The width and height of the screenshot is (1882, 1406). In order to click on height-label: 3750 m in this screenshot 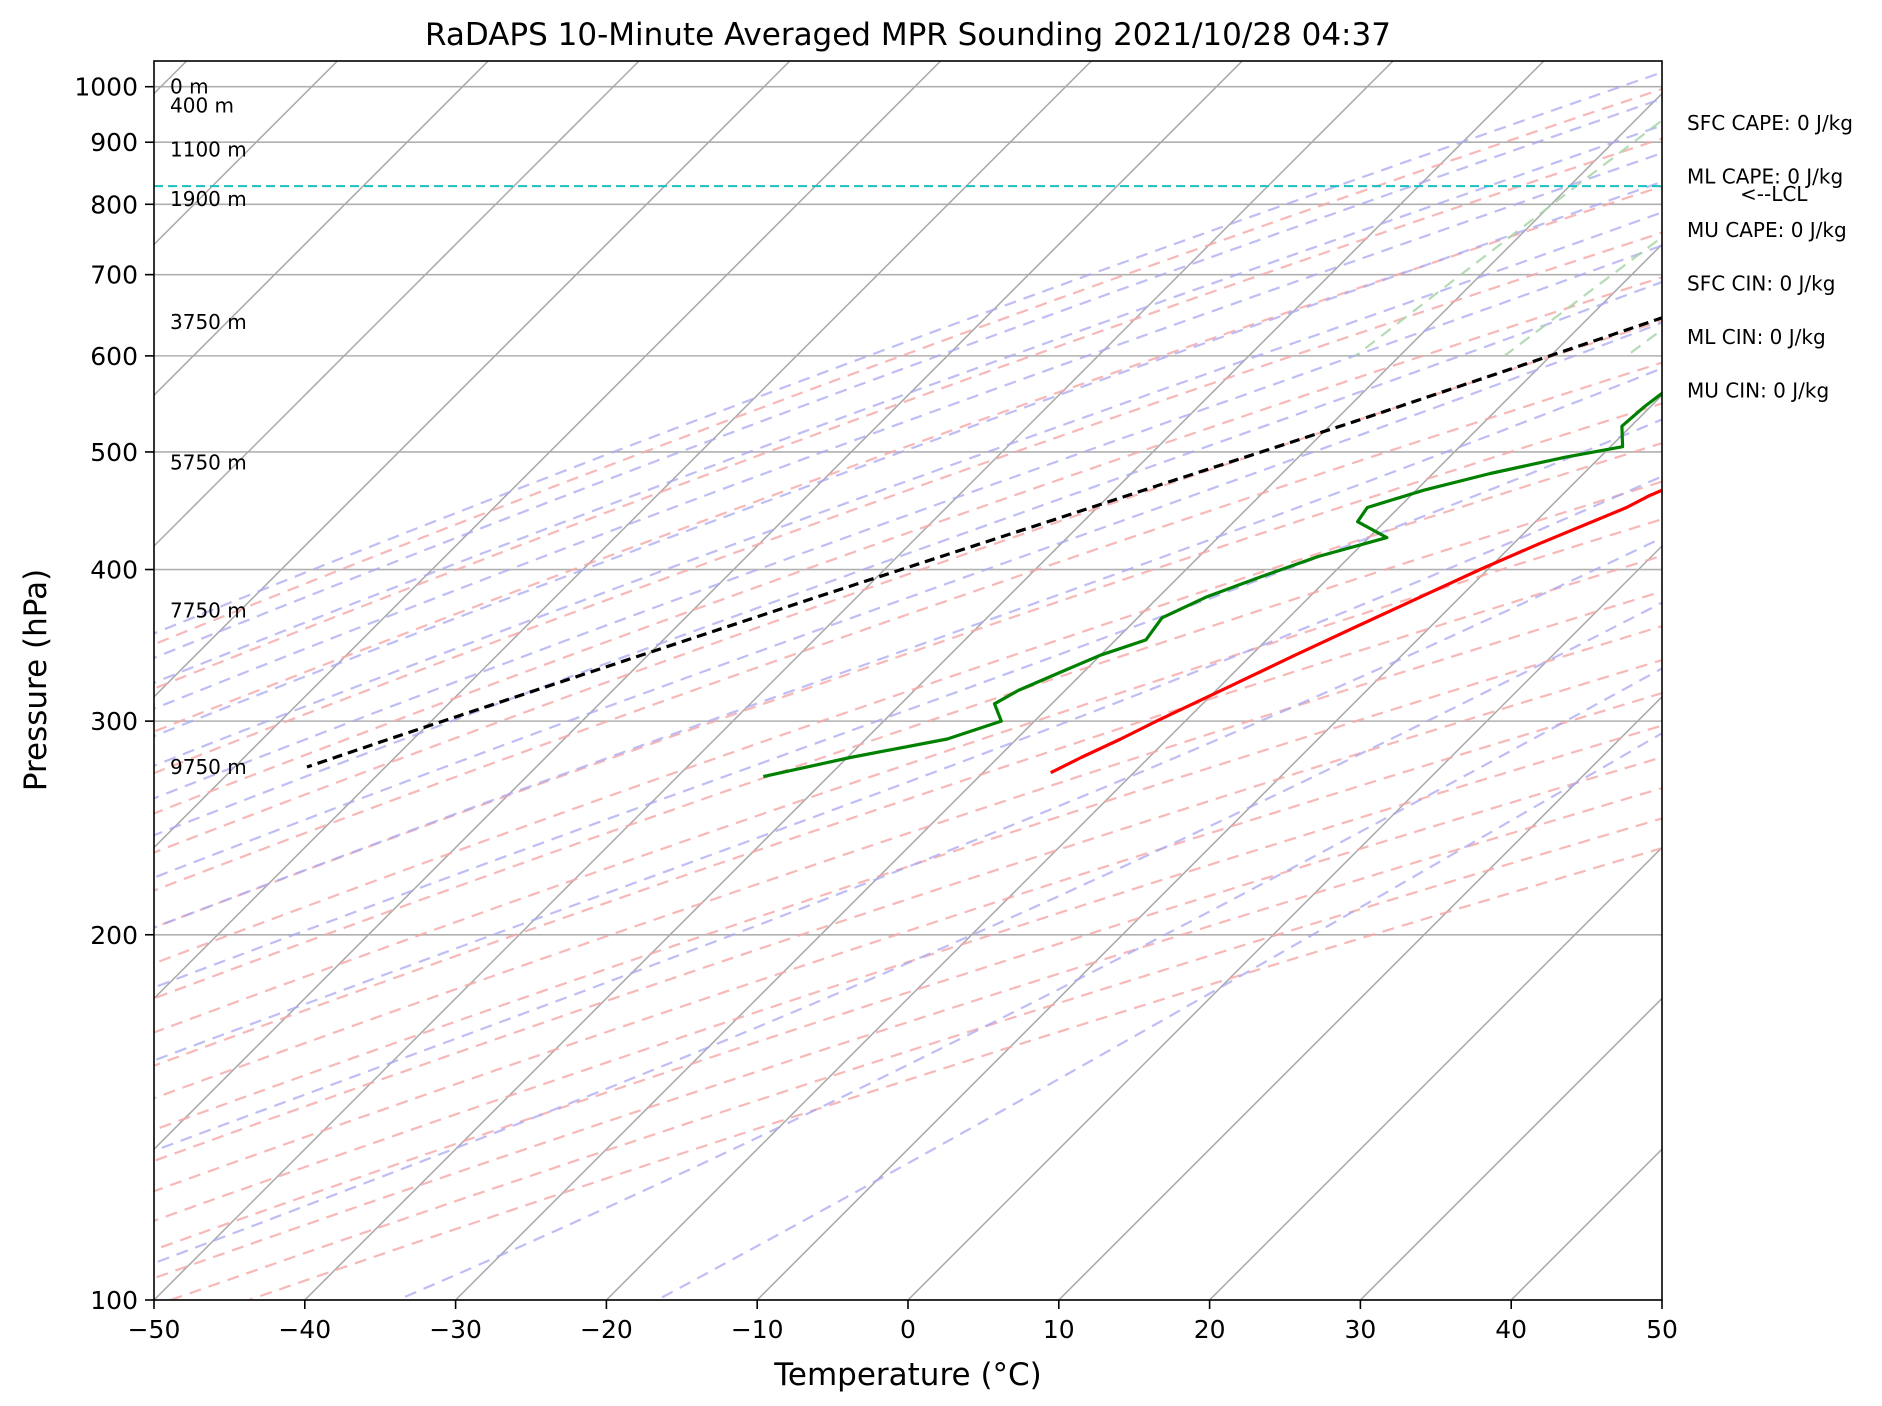, I will do `click(208, 322)`.